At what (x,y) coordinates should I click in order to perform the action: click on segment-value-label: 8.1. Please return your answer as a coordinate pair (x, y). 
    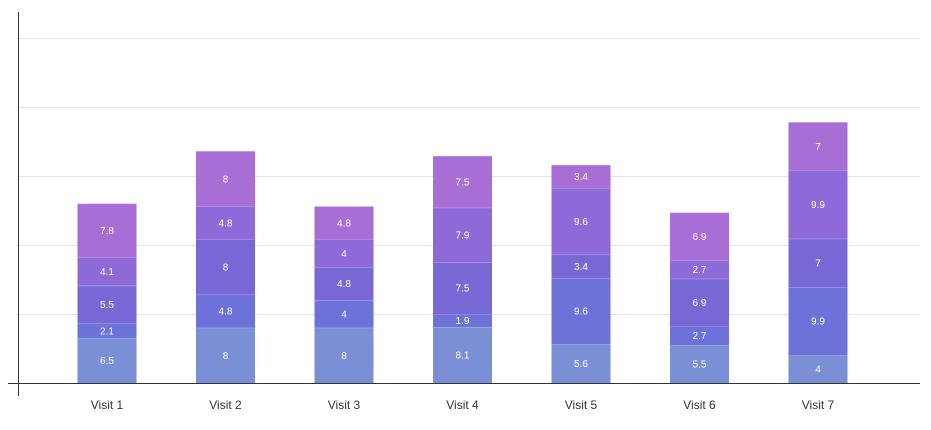
    Looking at the image, I should click on (463, 356).